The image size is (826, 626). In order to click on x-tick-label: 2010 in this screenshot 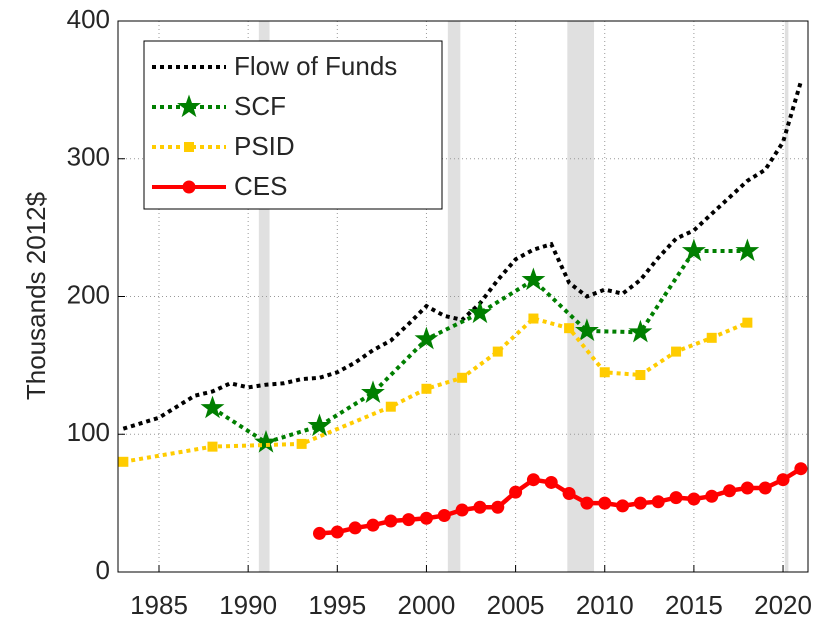, I will do `click(605, 605)`.